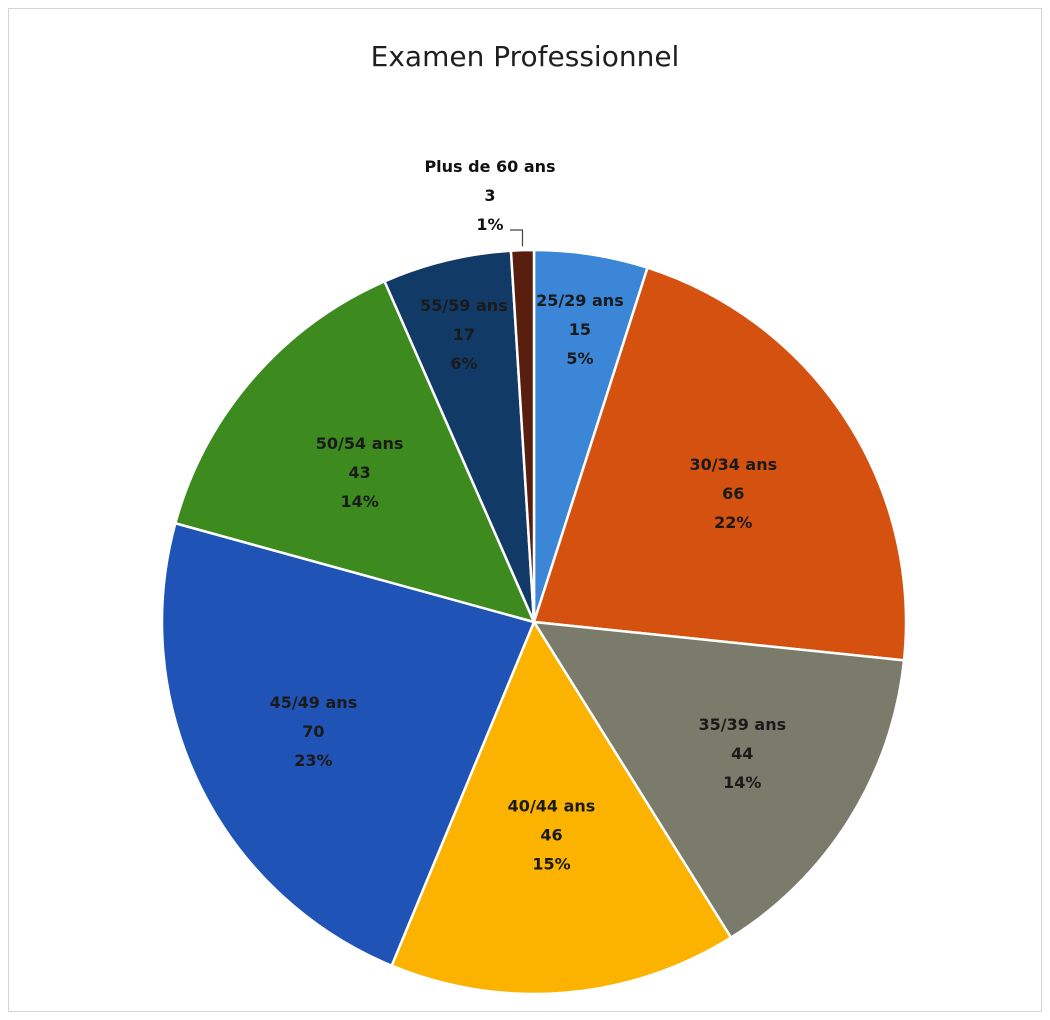 The height and width of the screenshot is (1020, 1050). What do you see at coordinates (580, 300) in the screenshot?
I see `slice-name: 25/29 ans` at bounding box center [580, 300].